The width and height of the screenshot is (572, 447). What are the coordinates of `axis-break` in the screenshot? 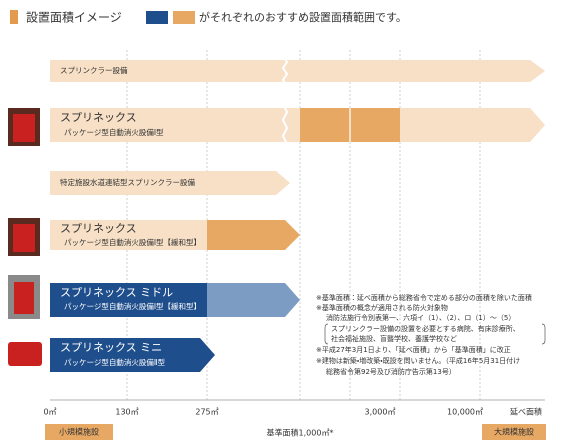 It's located at (284, 228).